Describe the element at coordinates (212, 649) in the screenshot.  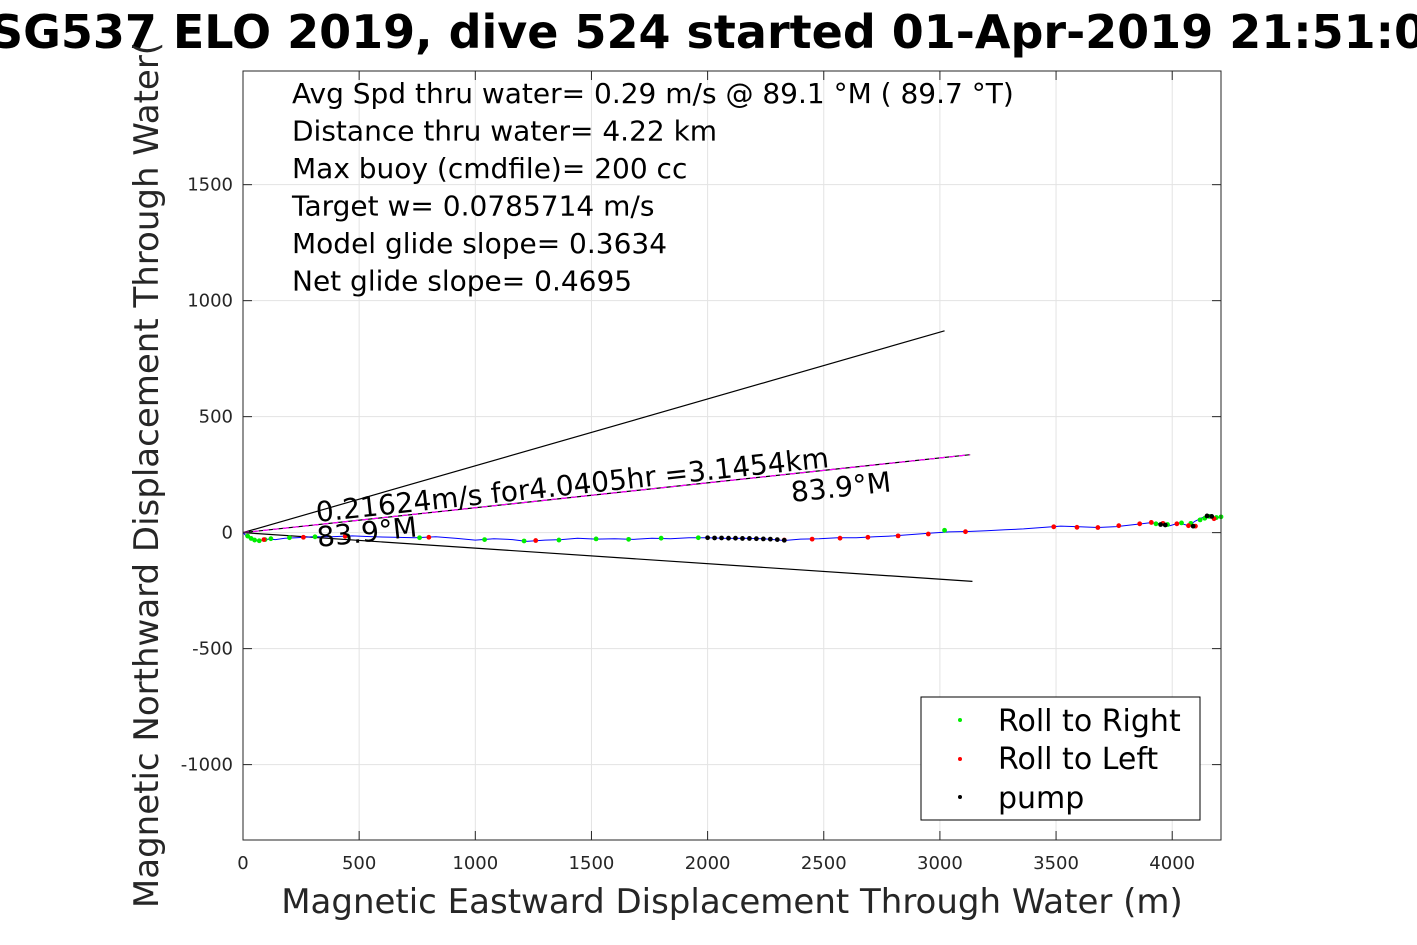
I see `y-tick-label: -500` at that location.